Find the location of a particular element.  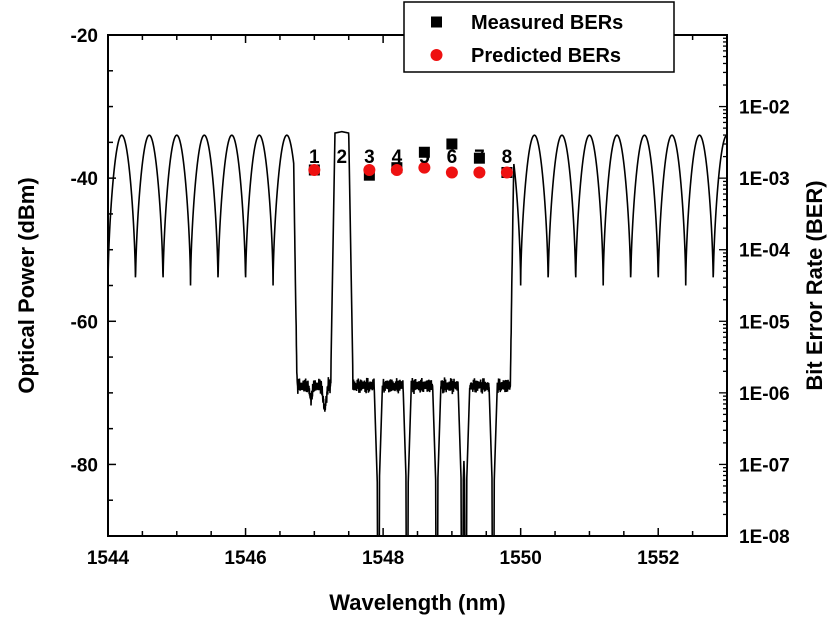

y-tick-label: -40 is located at coordinates (84, 179).